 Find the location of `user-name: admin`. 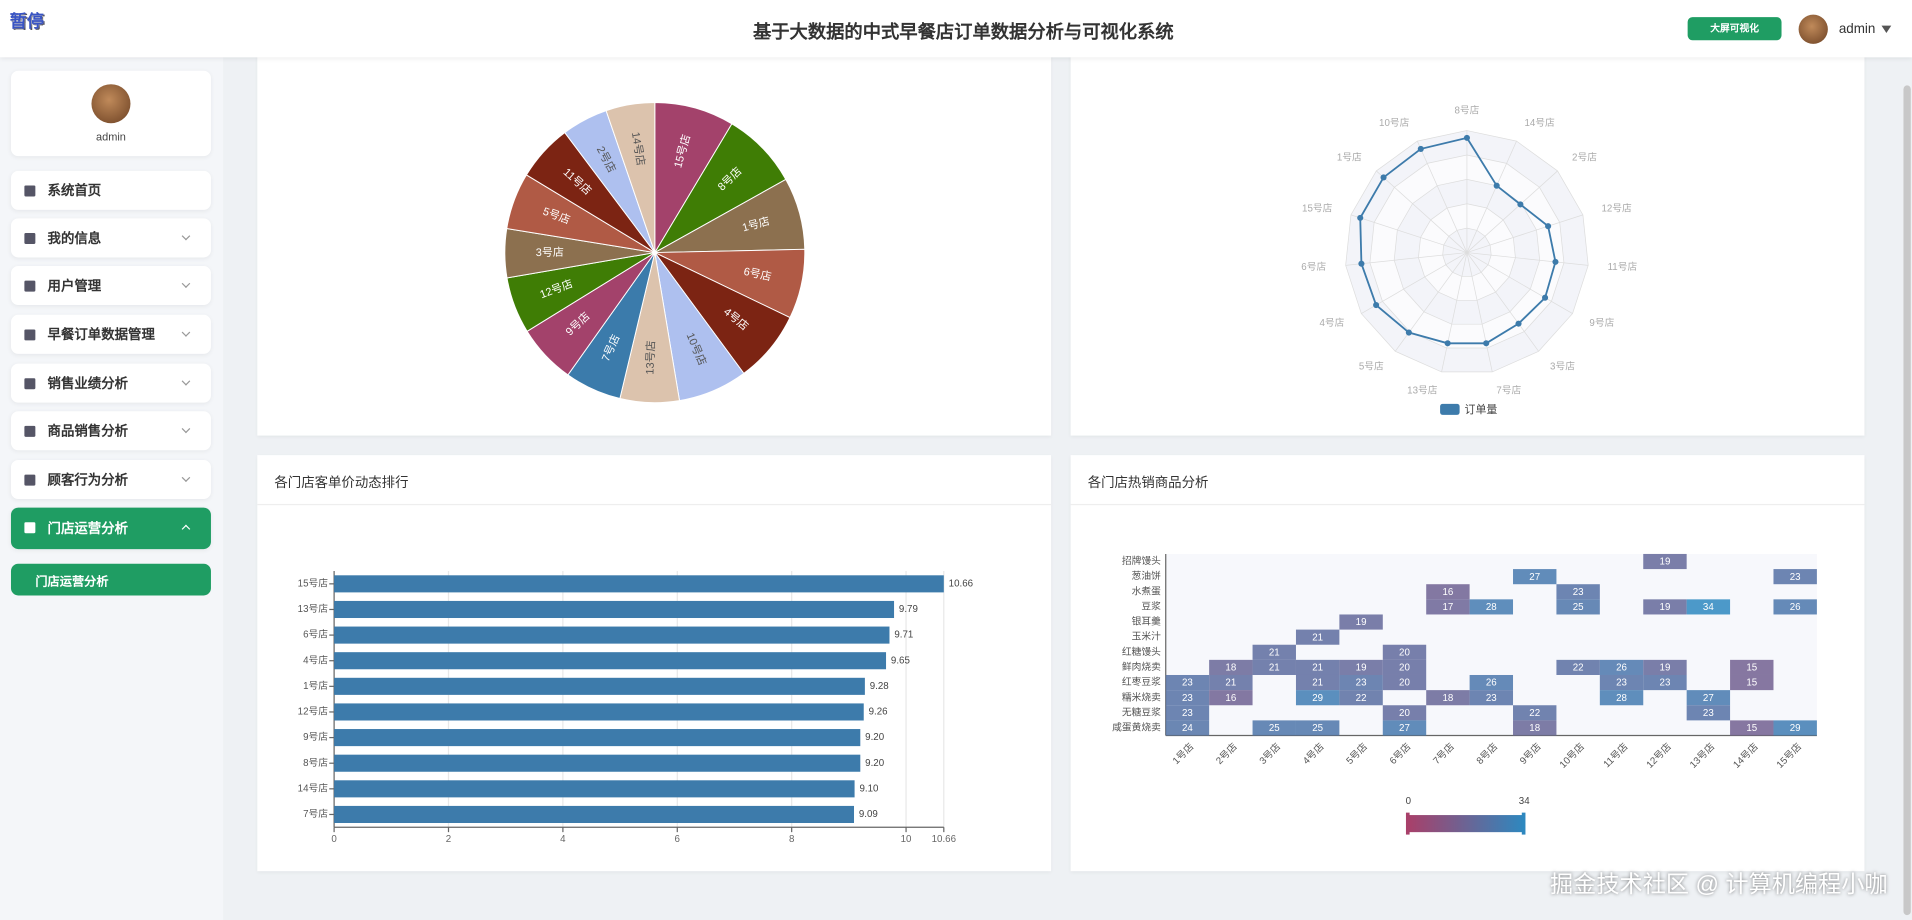

user-name: admin is located at coordinates (1857, 29).